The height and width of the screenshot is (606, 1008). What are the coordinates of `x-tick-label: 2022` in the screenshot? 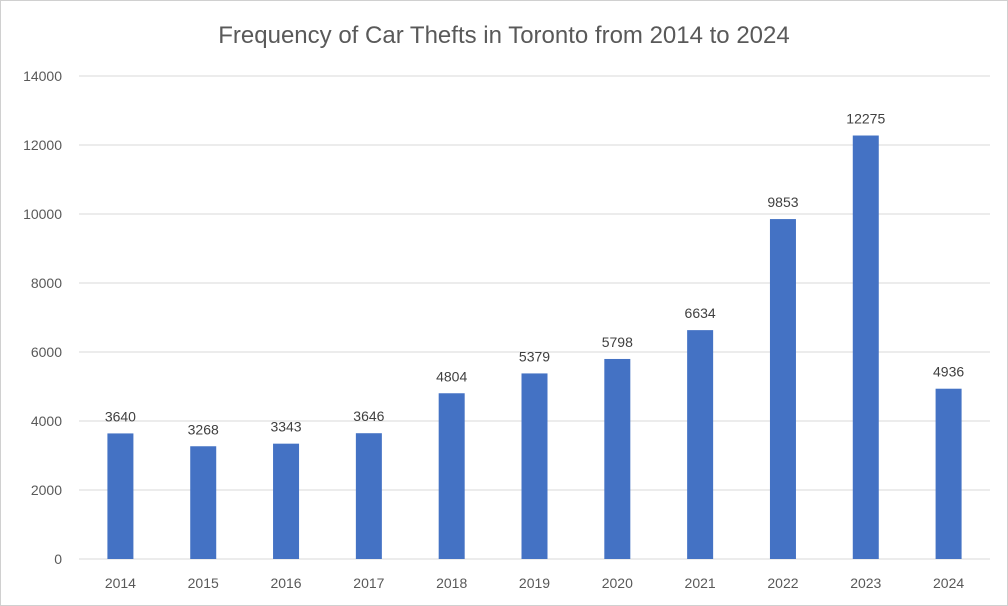 It's located at (782, 583).